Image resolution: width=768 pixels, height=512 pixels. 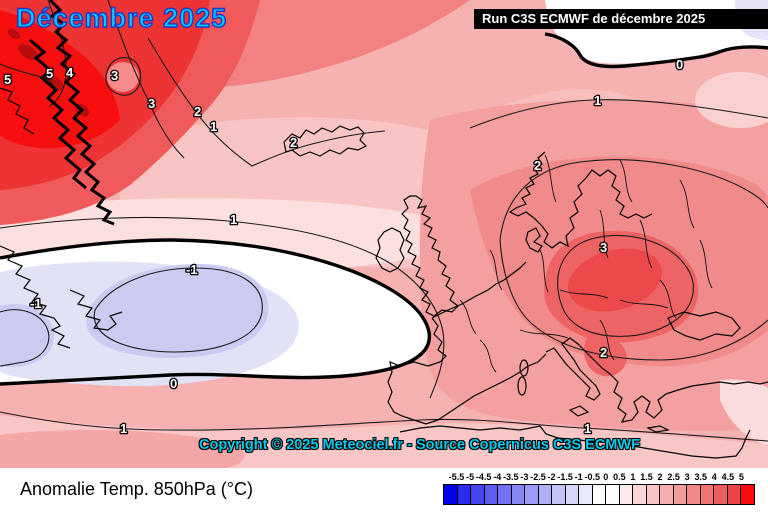 I want to click on color-scale-tick: 4, so click(x=714, y=477).